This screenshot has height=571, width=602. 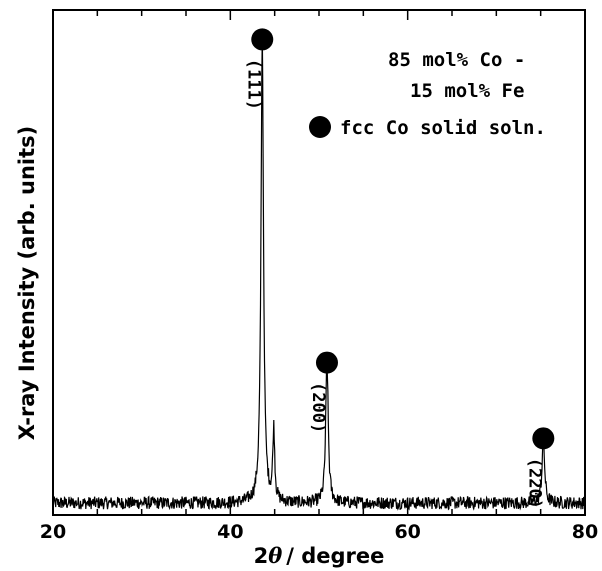 What do you see at coordinates (443, 128) in the screenshot?
I see `legend-label: fcc Co solid soln.` at bounding box center [443, 128].